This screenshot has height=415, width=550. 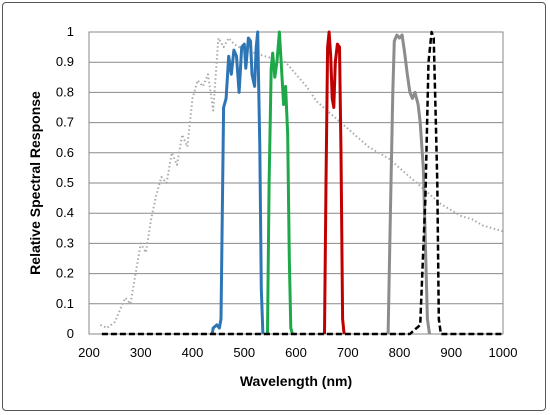 What do you see at coordinates (70, 333) in the screenshot?
I see `y-tick-label: 0` at bounding box center [70, 333].